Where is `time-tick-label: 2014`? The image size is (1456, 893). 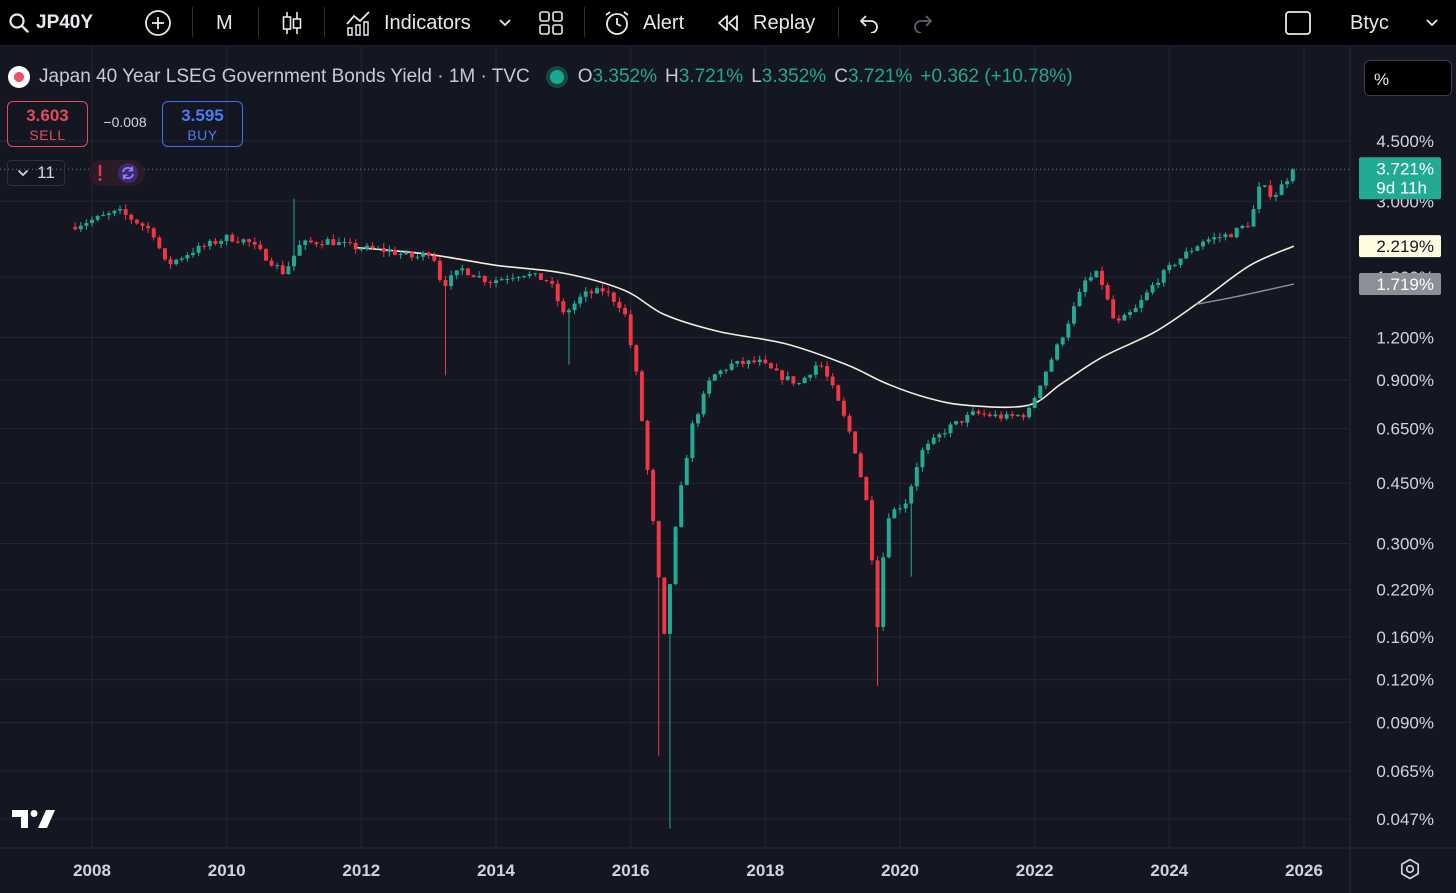
time-tick-label: 2014 is located at coordinates (496, 870).